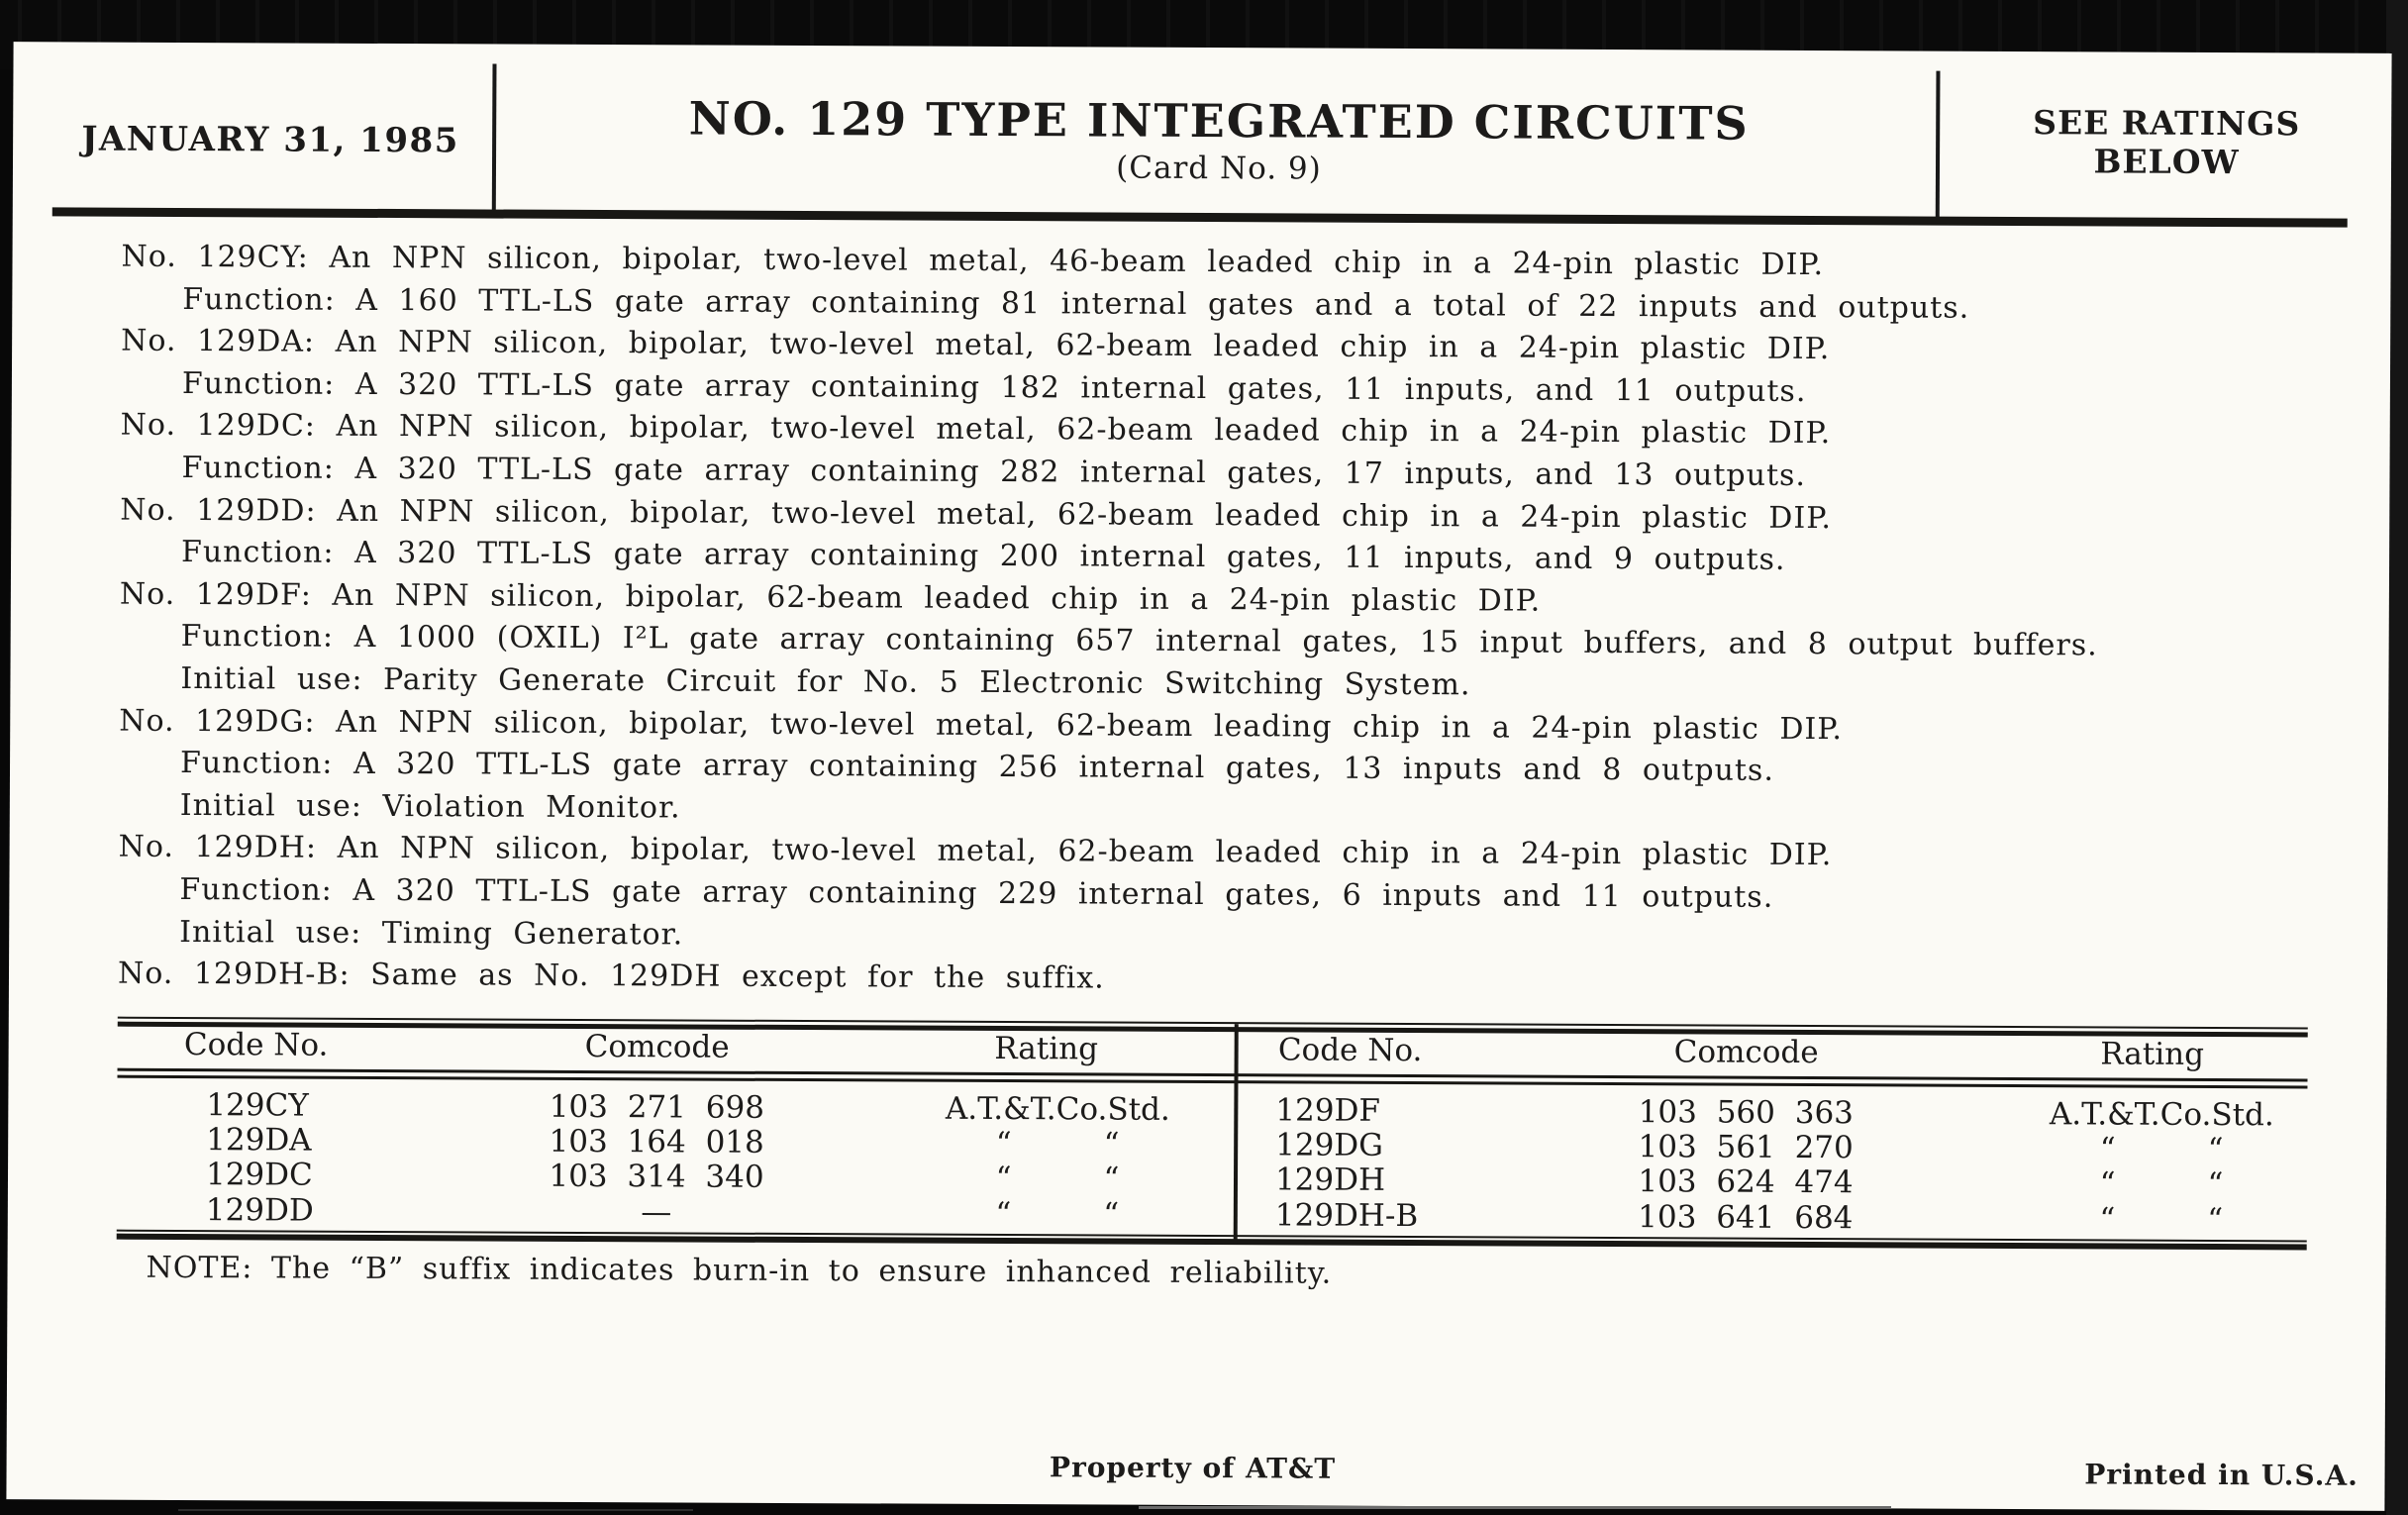 This screenshot has height=1515, width=2408. Describe the element at coordinates (2397, 757) in the screenshot. I see `scan-right-black-bar` at that location.